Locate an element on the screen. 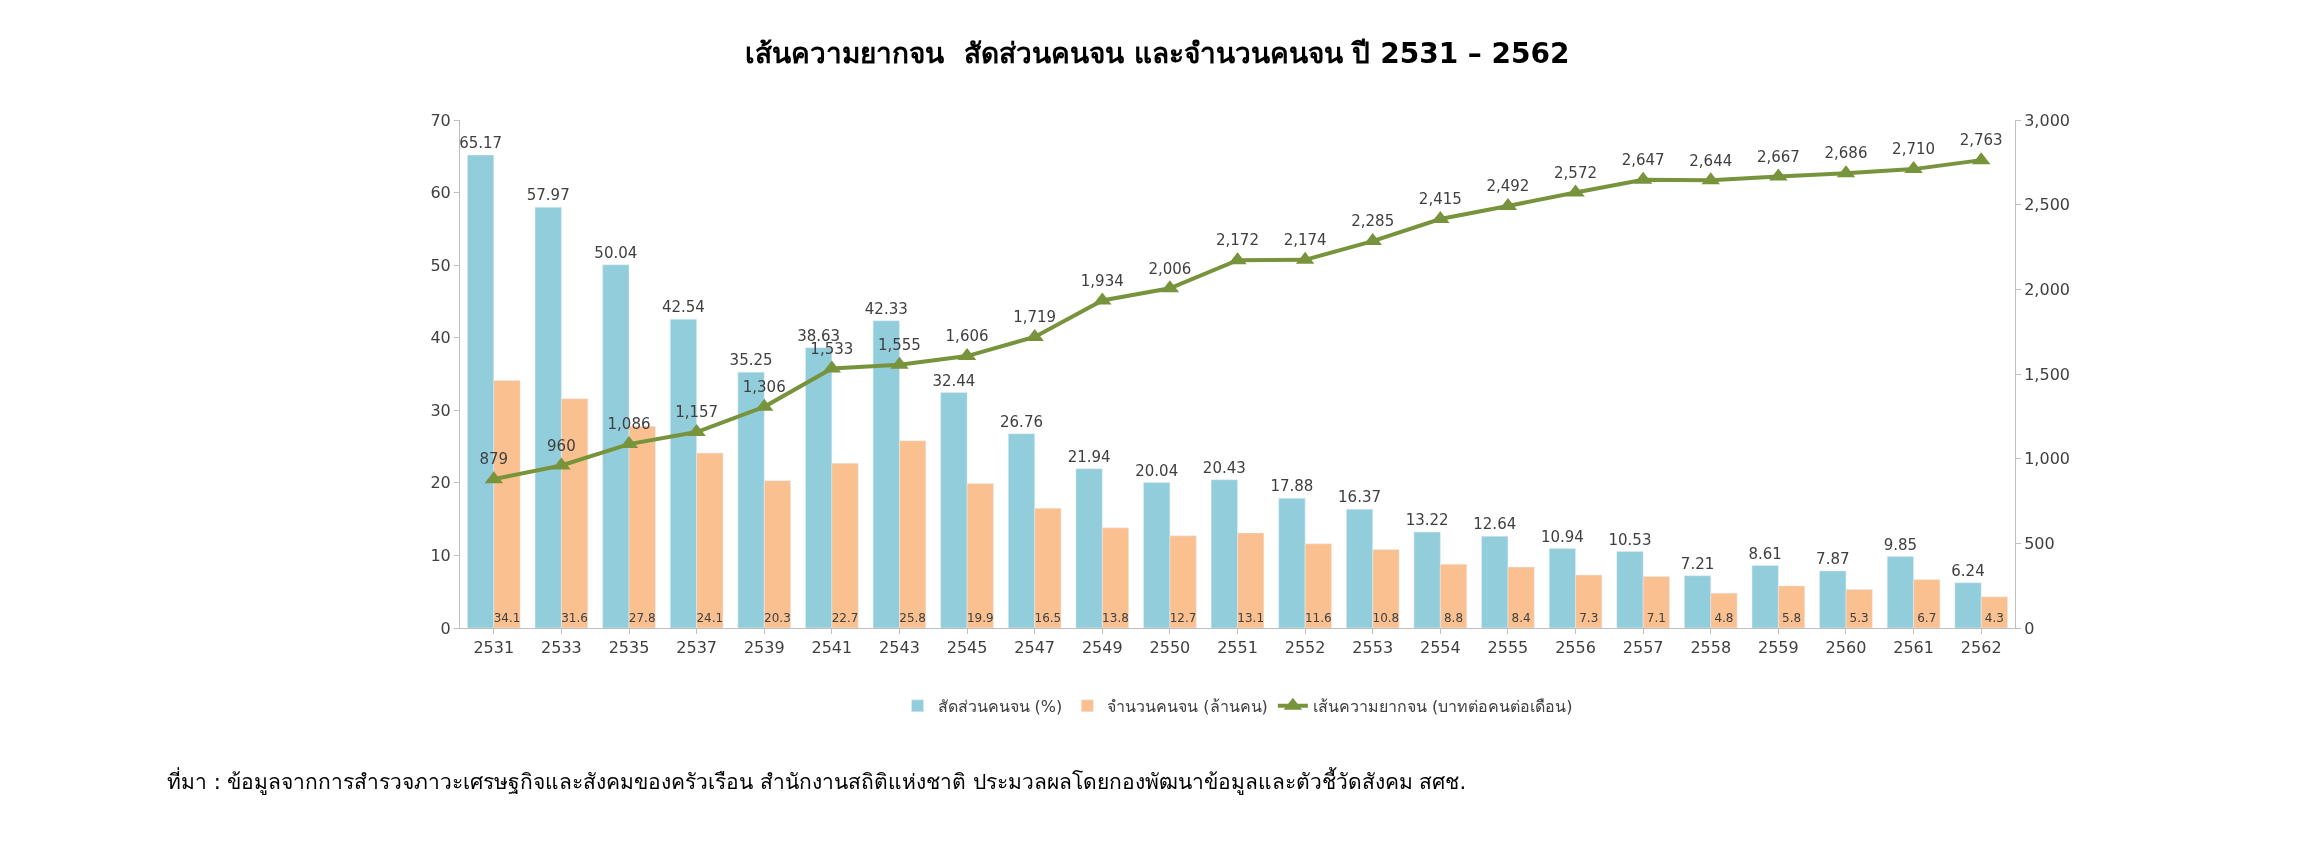 This screenshot has width=2315, height=858. data-label: 21.94 is located at coordinates (1089, 456).